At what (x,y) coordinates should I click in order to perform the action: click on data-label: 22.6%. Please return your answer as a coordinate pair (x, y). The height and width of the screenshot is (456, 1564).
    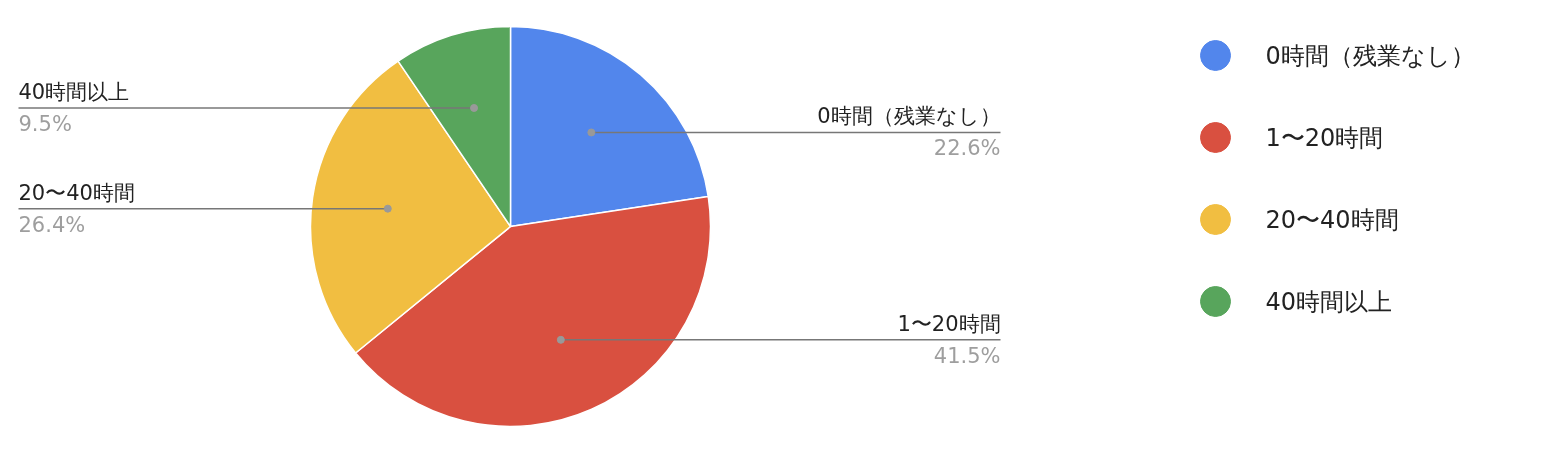
    Looking at the image, I should click on (967, 148).